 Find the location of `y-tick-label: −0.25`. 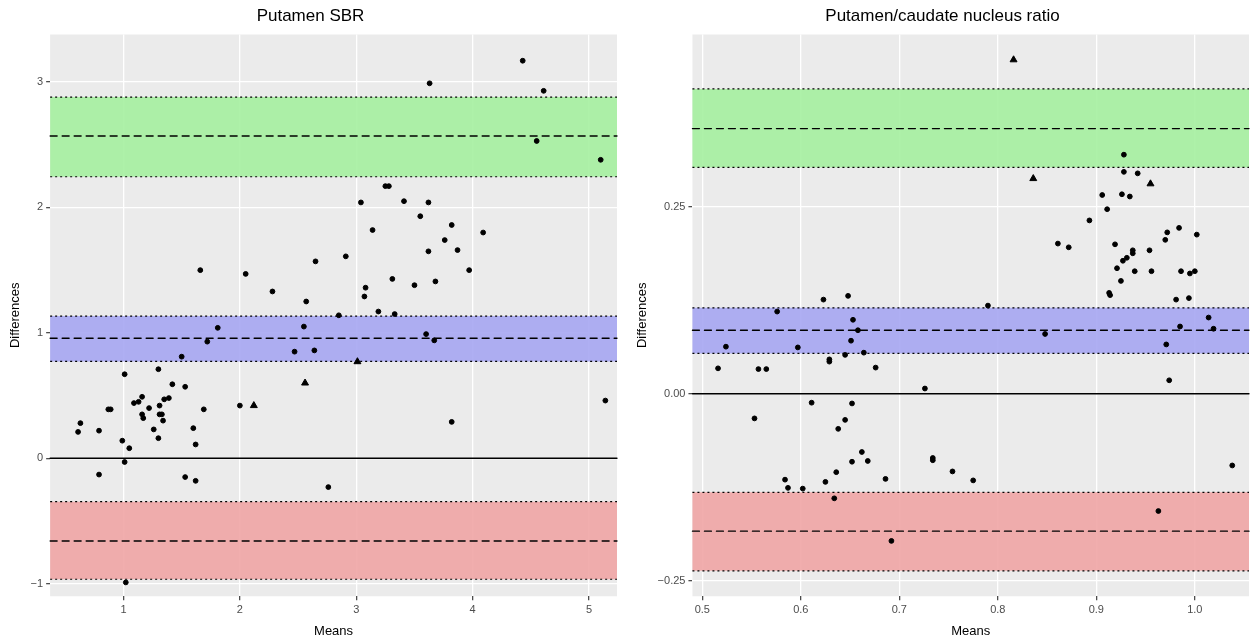

y-tick-label: −0.25 is located at coordinates (671, 579).